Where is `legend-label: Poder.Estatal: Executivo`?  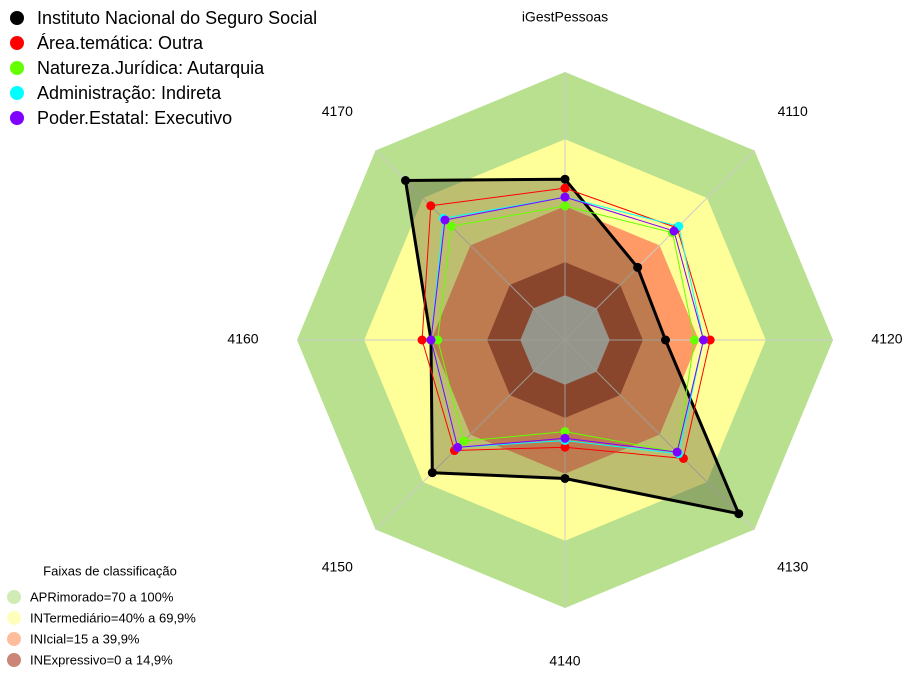 legend-label: Poder.Estatal: Executivo is located at coordinates (134, 118).